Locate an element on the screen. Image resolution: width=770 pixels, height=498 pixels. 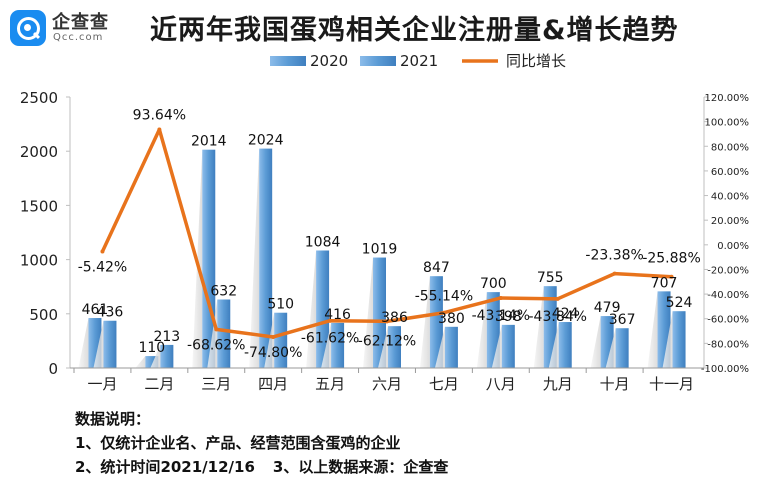
right-axis-tick-label: 20.00% is located at coordinates (730, 221).